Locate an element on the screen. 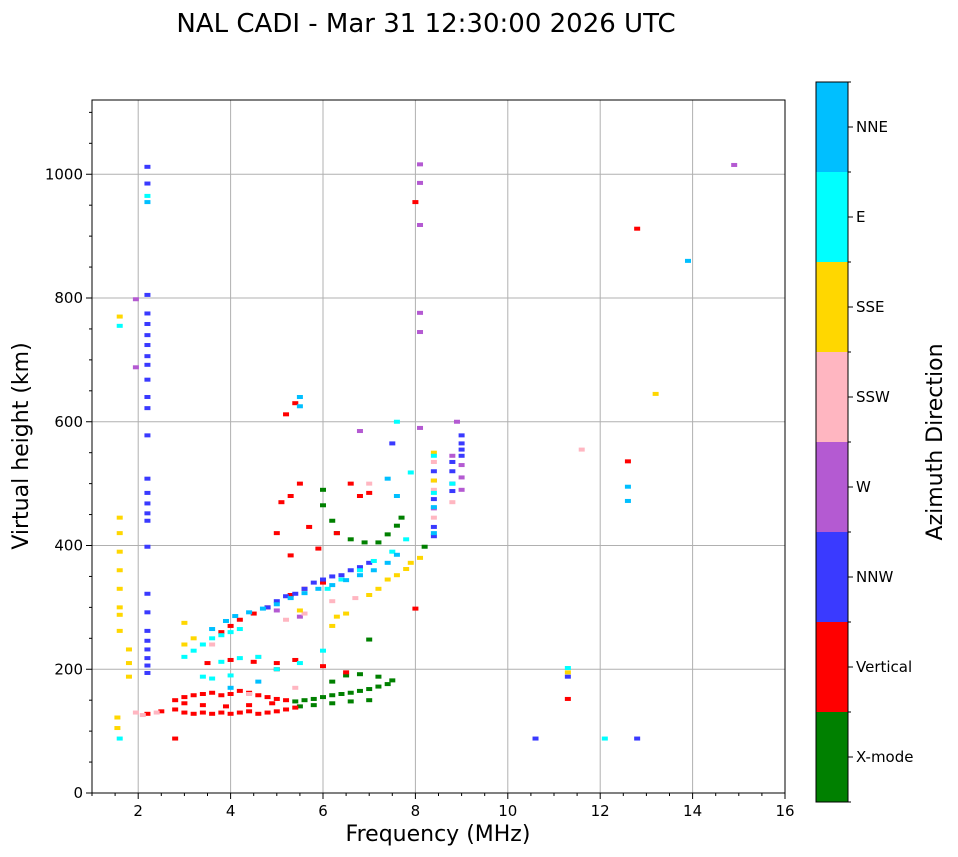  colorbar-label: NNW is located at coordinates (874, 577).